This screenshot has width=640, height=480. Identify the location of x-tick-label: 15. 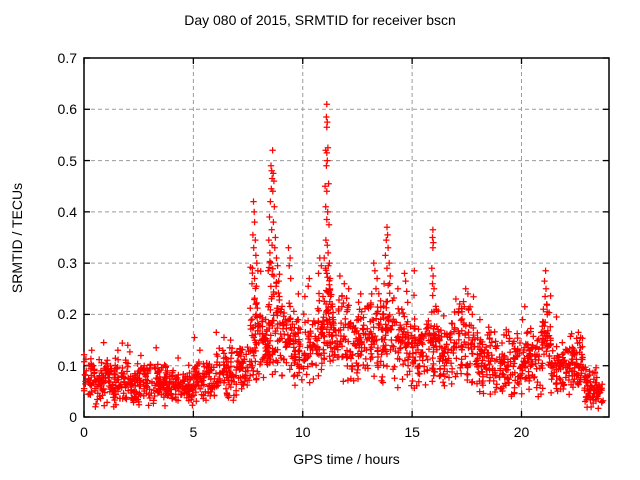
(412, 432).